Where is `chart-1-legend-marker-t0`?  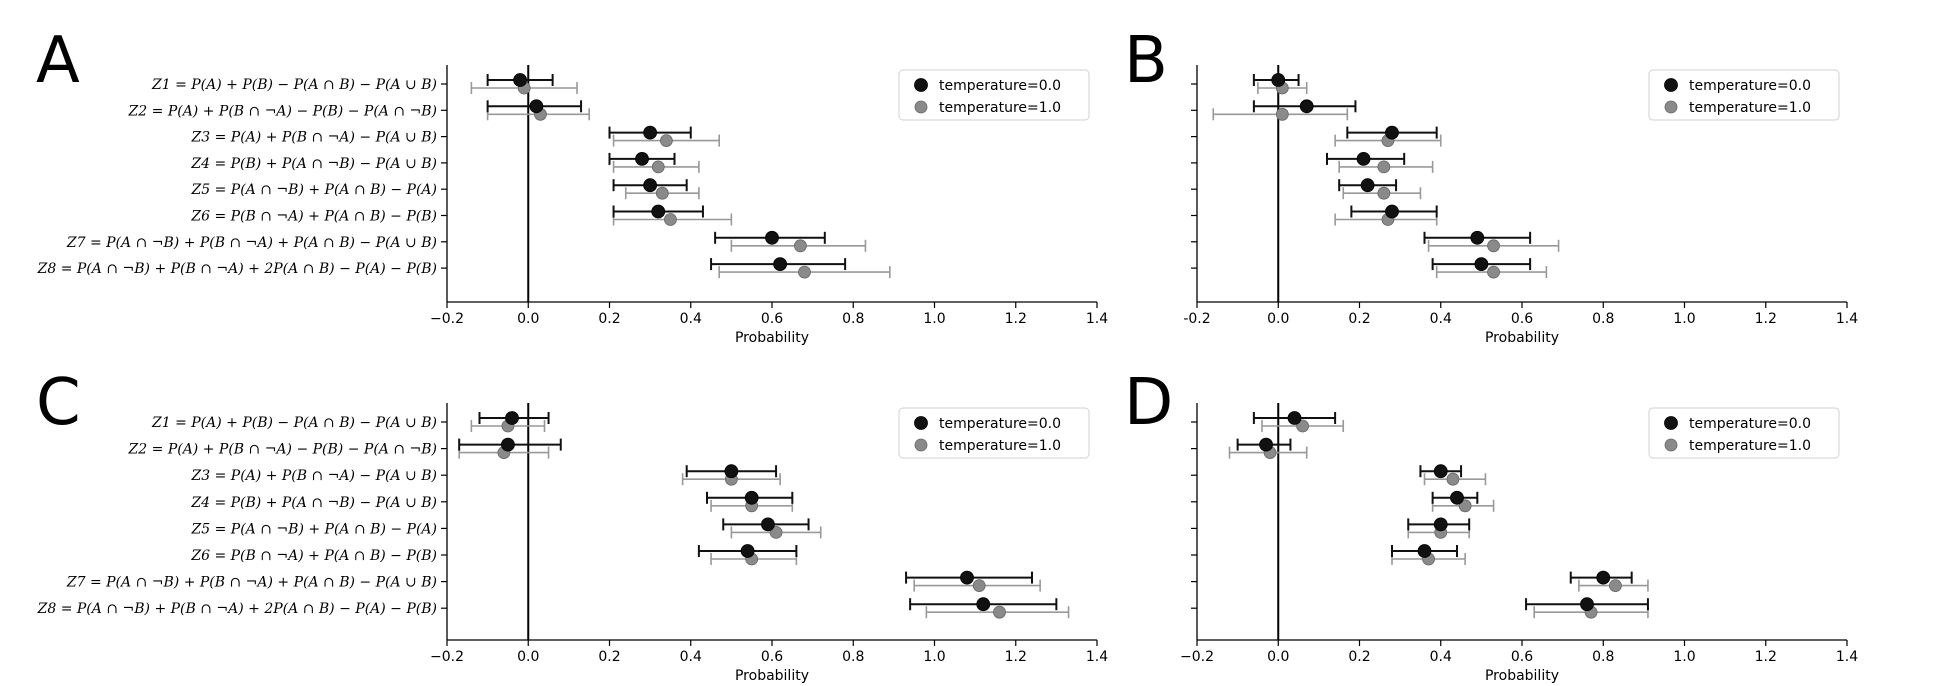
chart-1-legend-marker-t0 is located at coordinates (921, 85).